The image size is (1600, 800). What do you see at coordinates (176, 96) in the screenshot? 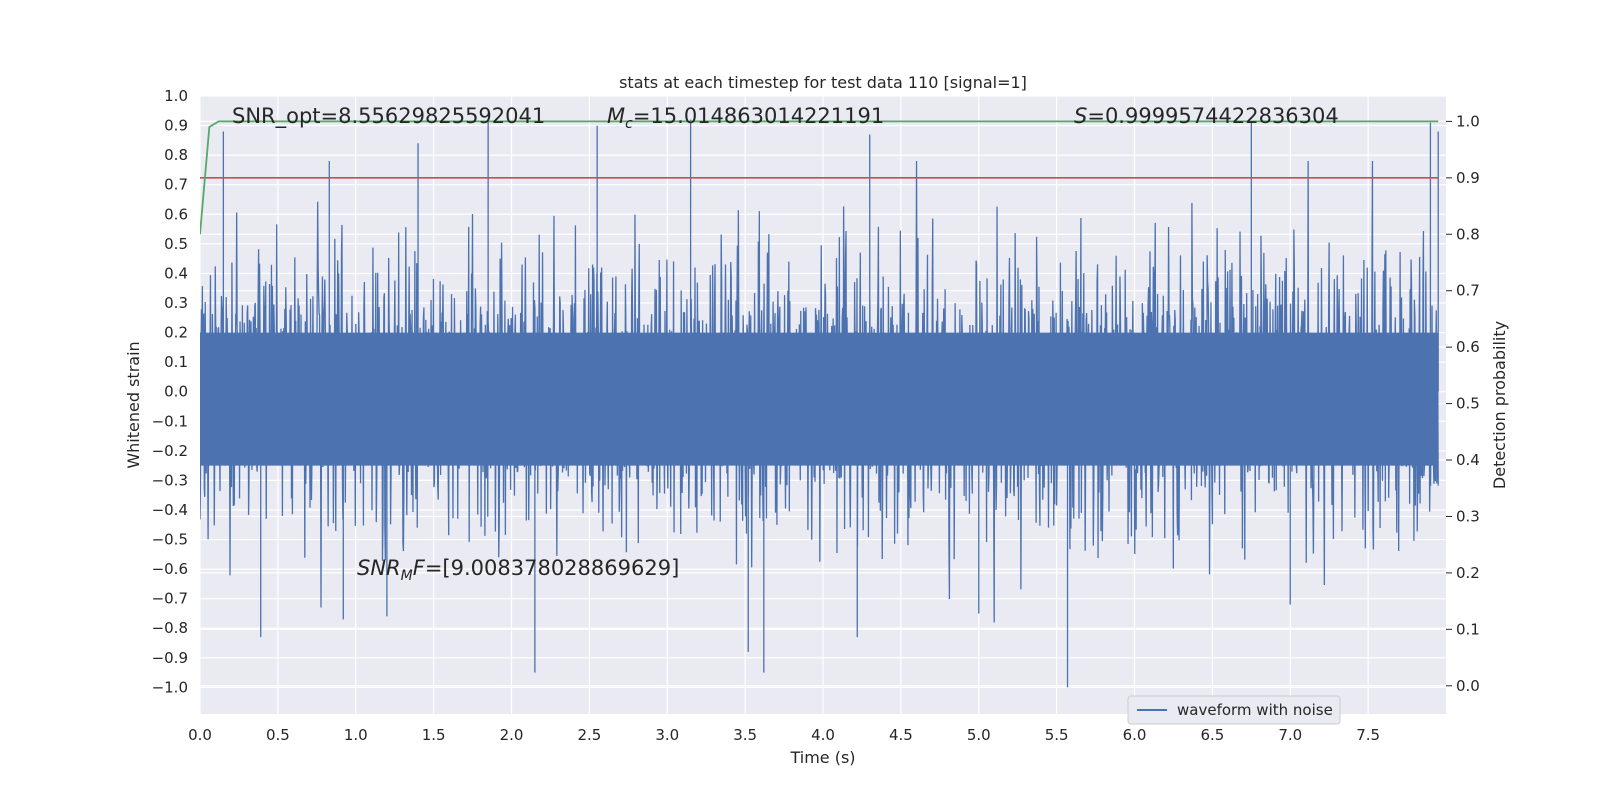
I see `y-tick-label-0: 1.0` at bounding box center [176, 96].